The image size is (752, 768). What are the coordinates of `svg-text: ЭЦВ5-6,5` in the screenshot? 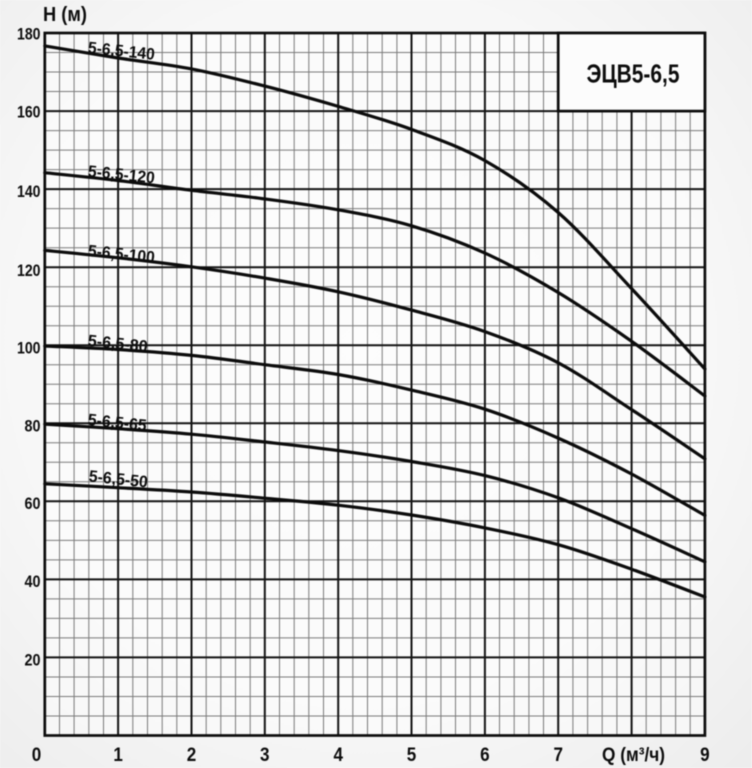 It's located at (633, 74).